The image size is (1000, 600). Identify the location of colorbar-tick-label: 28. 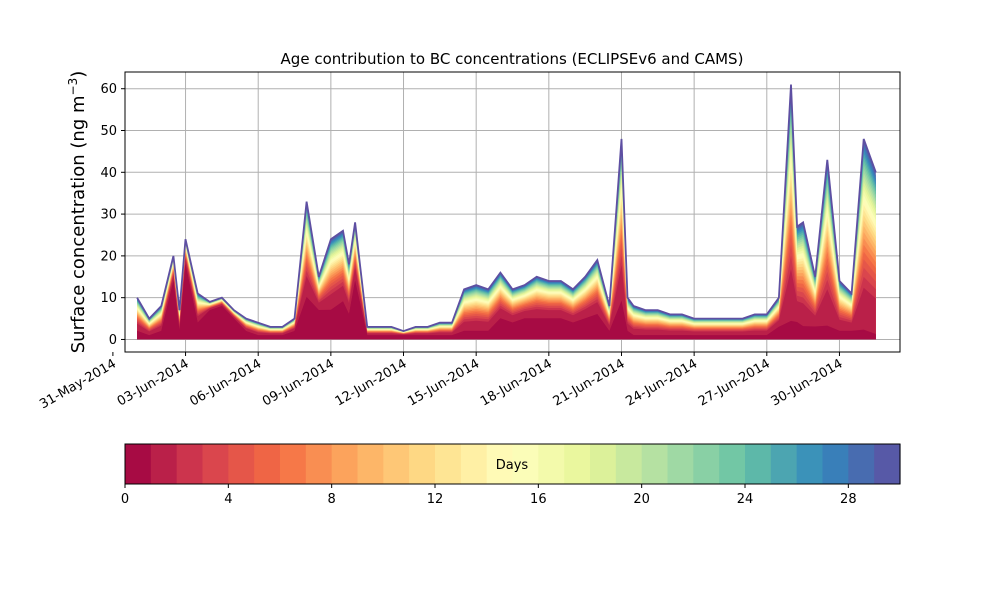
(848, 499).